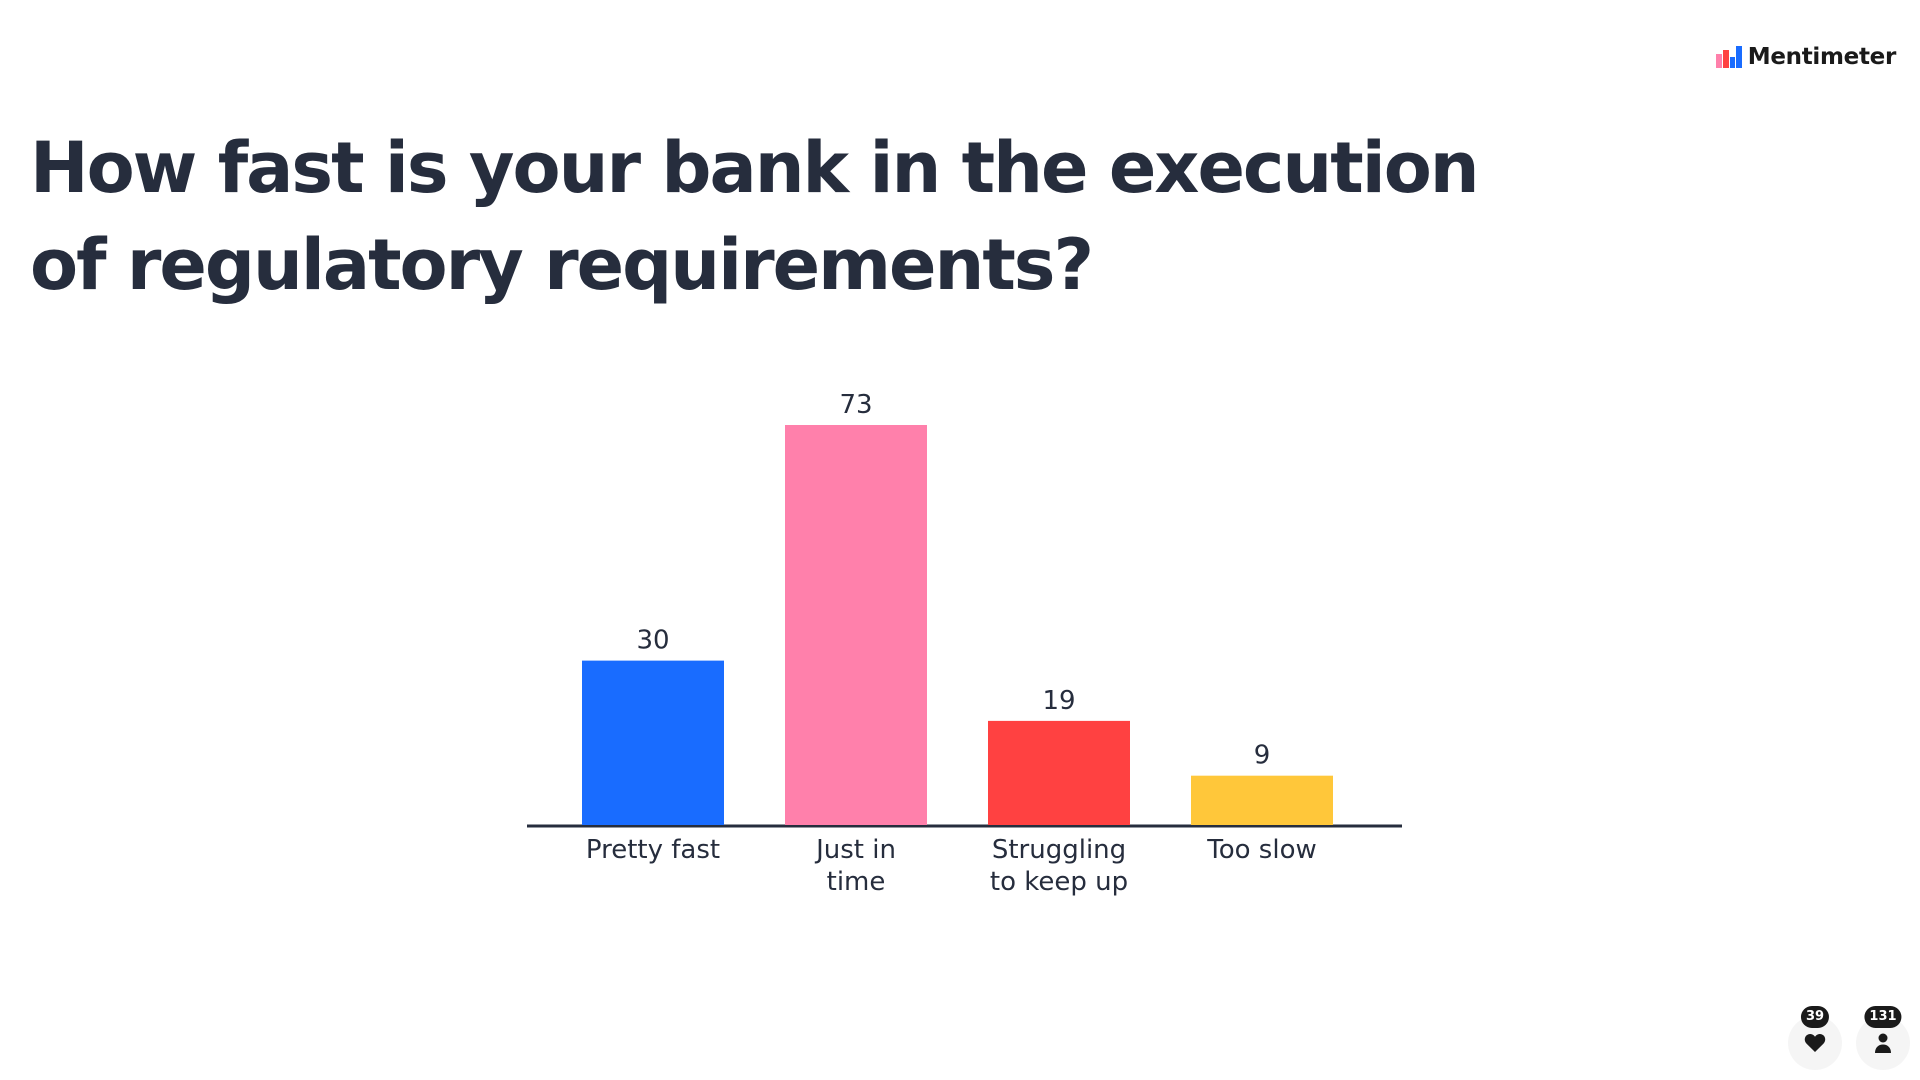  What do you see at coordinates (1849, 1038) in the screenshot?
I see `audience-counters: 39 131` at bounding box center [1849, 1038].